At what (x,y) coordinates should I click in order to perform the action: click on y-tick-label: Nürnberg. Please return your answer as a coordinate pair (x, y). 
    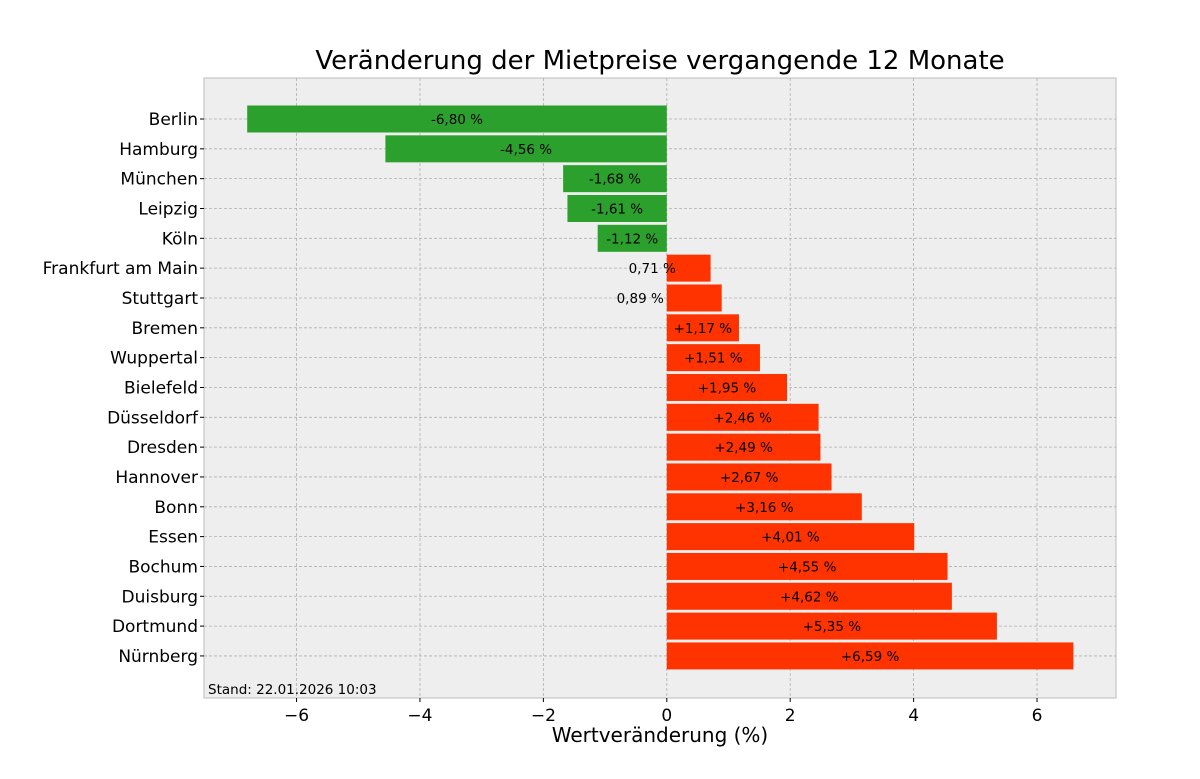
    Looking at the image, I should click on (158, 657).